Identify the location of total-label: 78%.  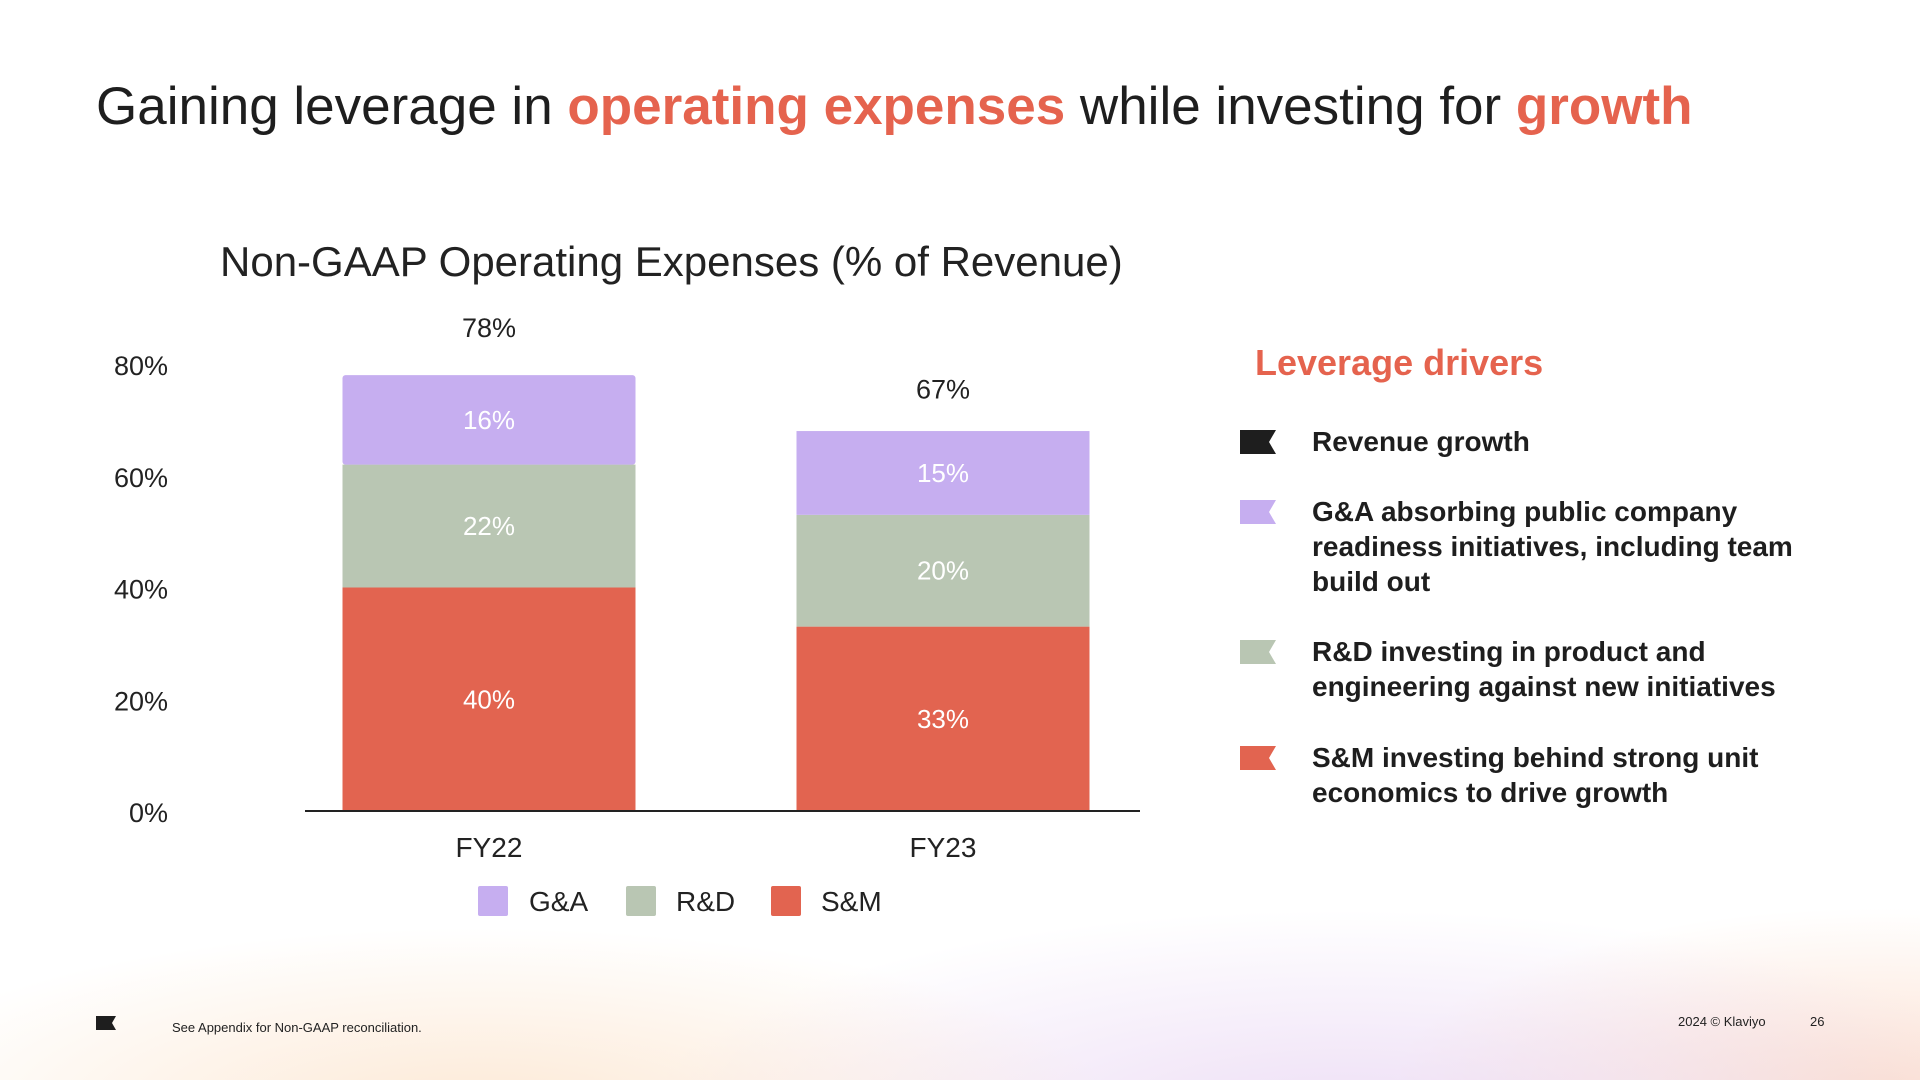
(489, 328).